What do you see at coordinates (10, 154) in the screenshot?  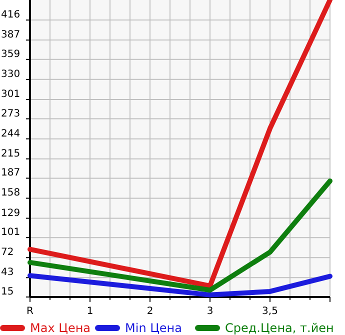 I see `y-tick-label: 215` at bounding box center [10, 154].